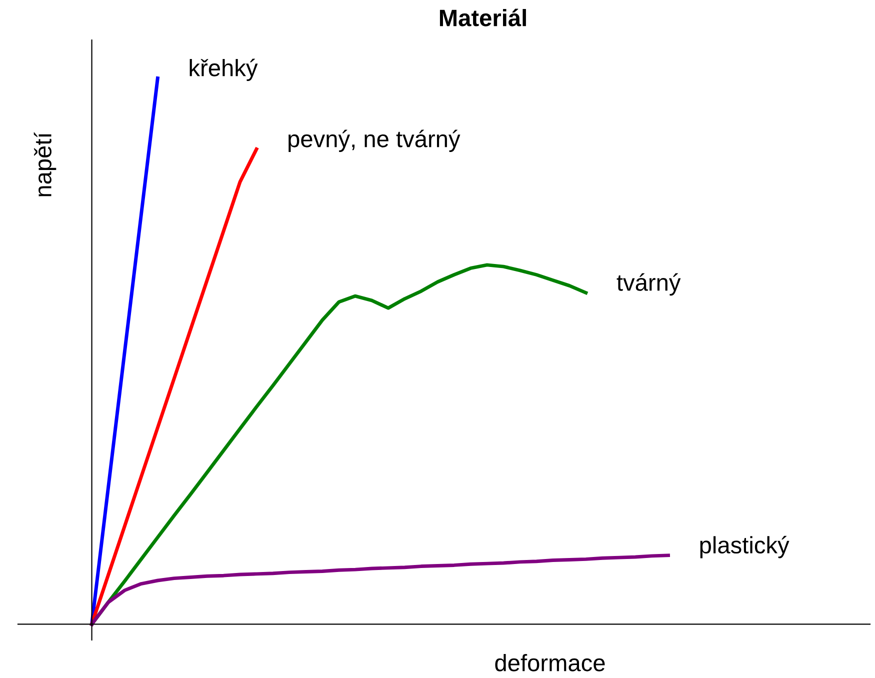 The height and width of the screenshot is (678, 875). What do you see at coordinates (550, 663) in the screenshot?
I see `x-axis-title: deformace` at bounding box center [550, 663].